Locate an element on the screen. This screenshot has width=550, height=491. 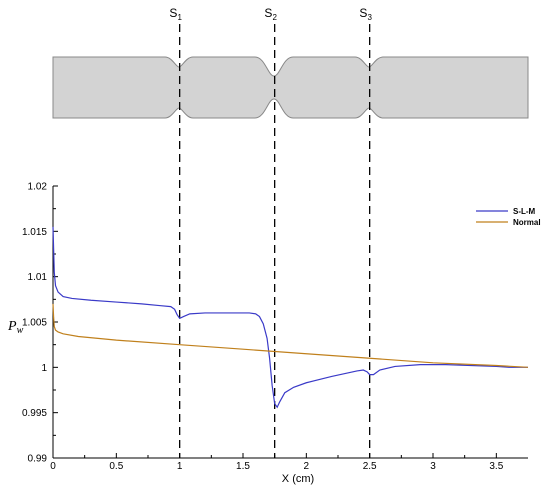
legend-label: Normal is located at coordinates (527, 222).